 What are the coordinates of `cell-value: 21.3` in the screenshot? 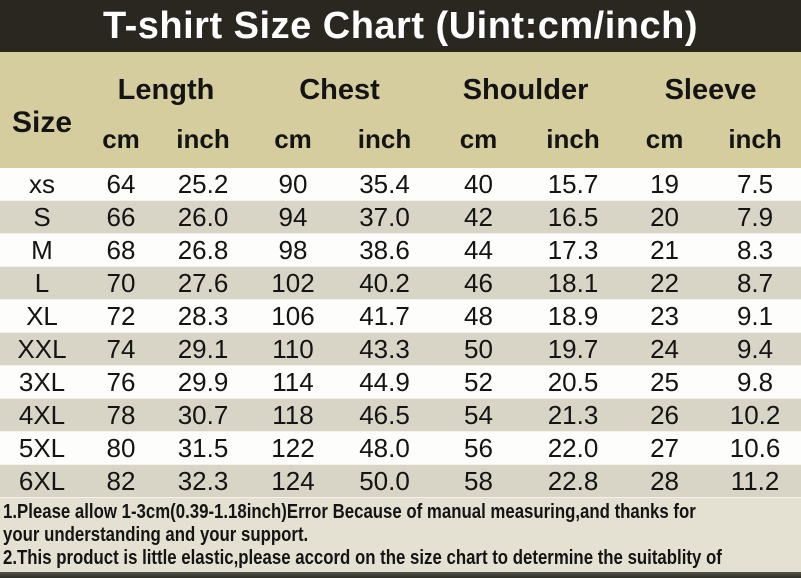 It's located at (573, 415).